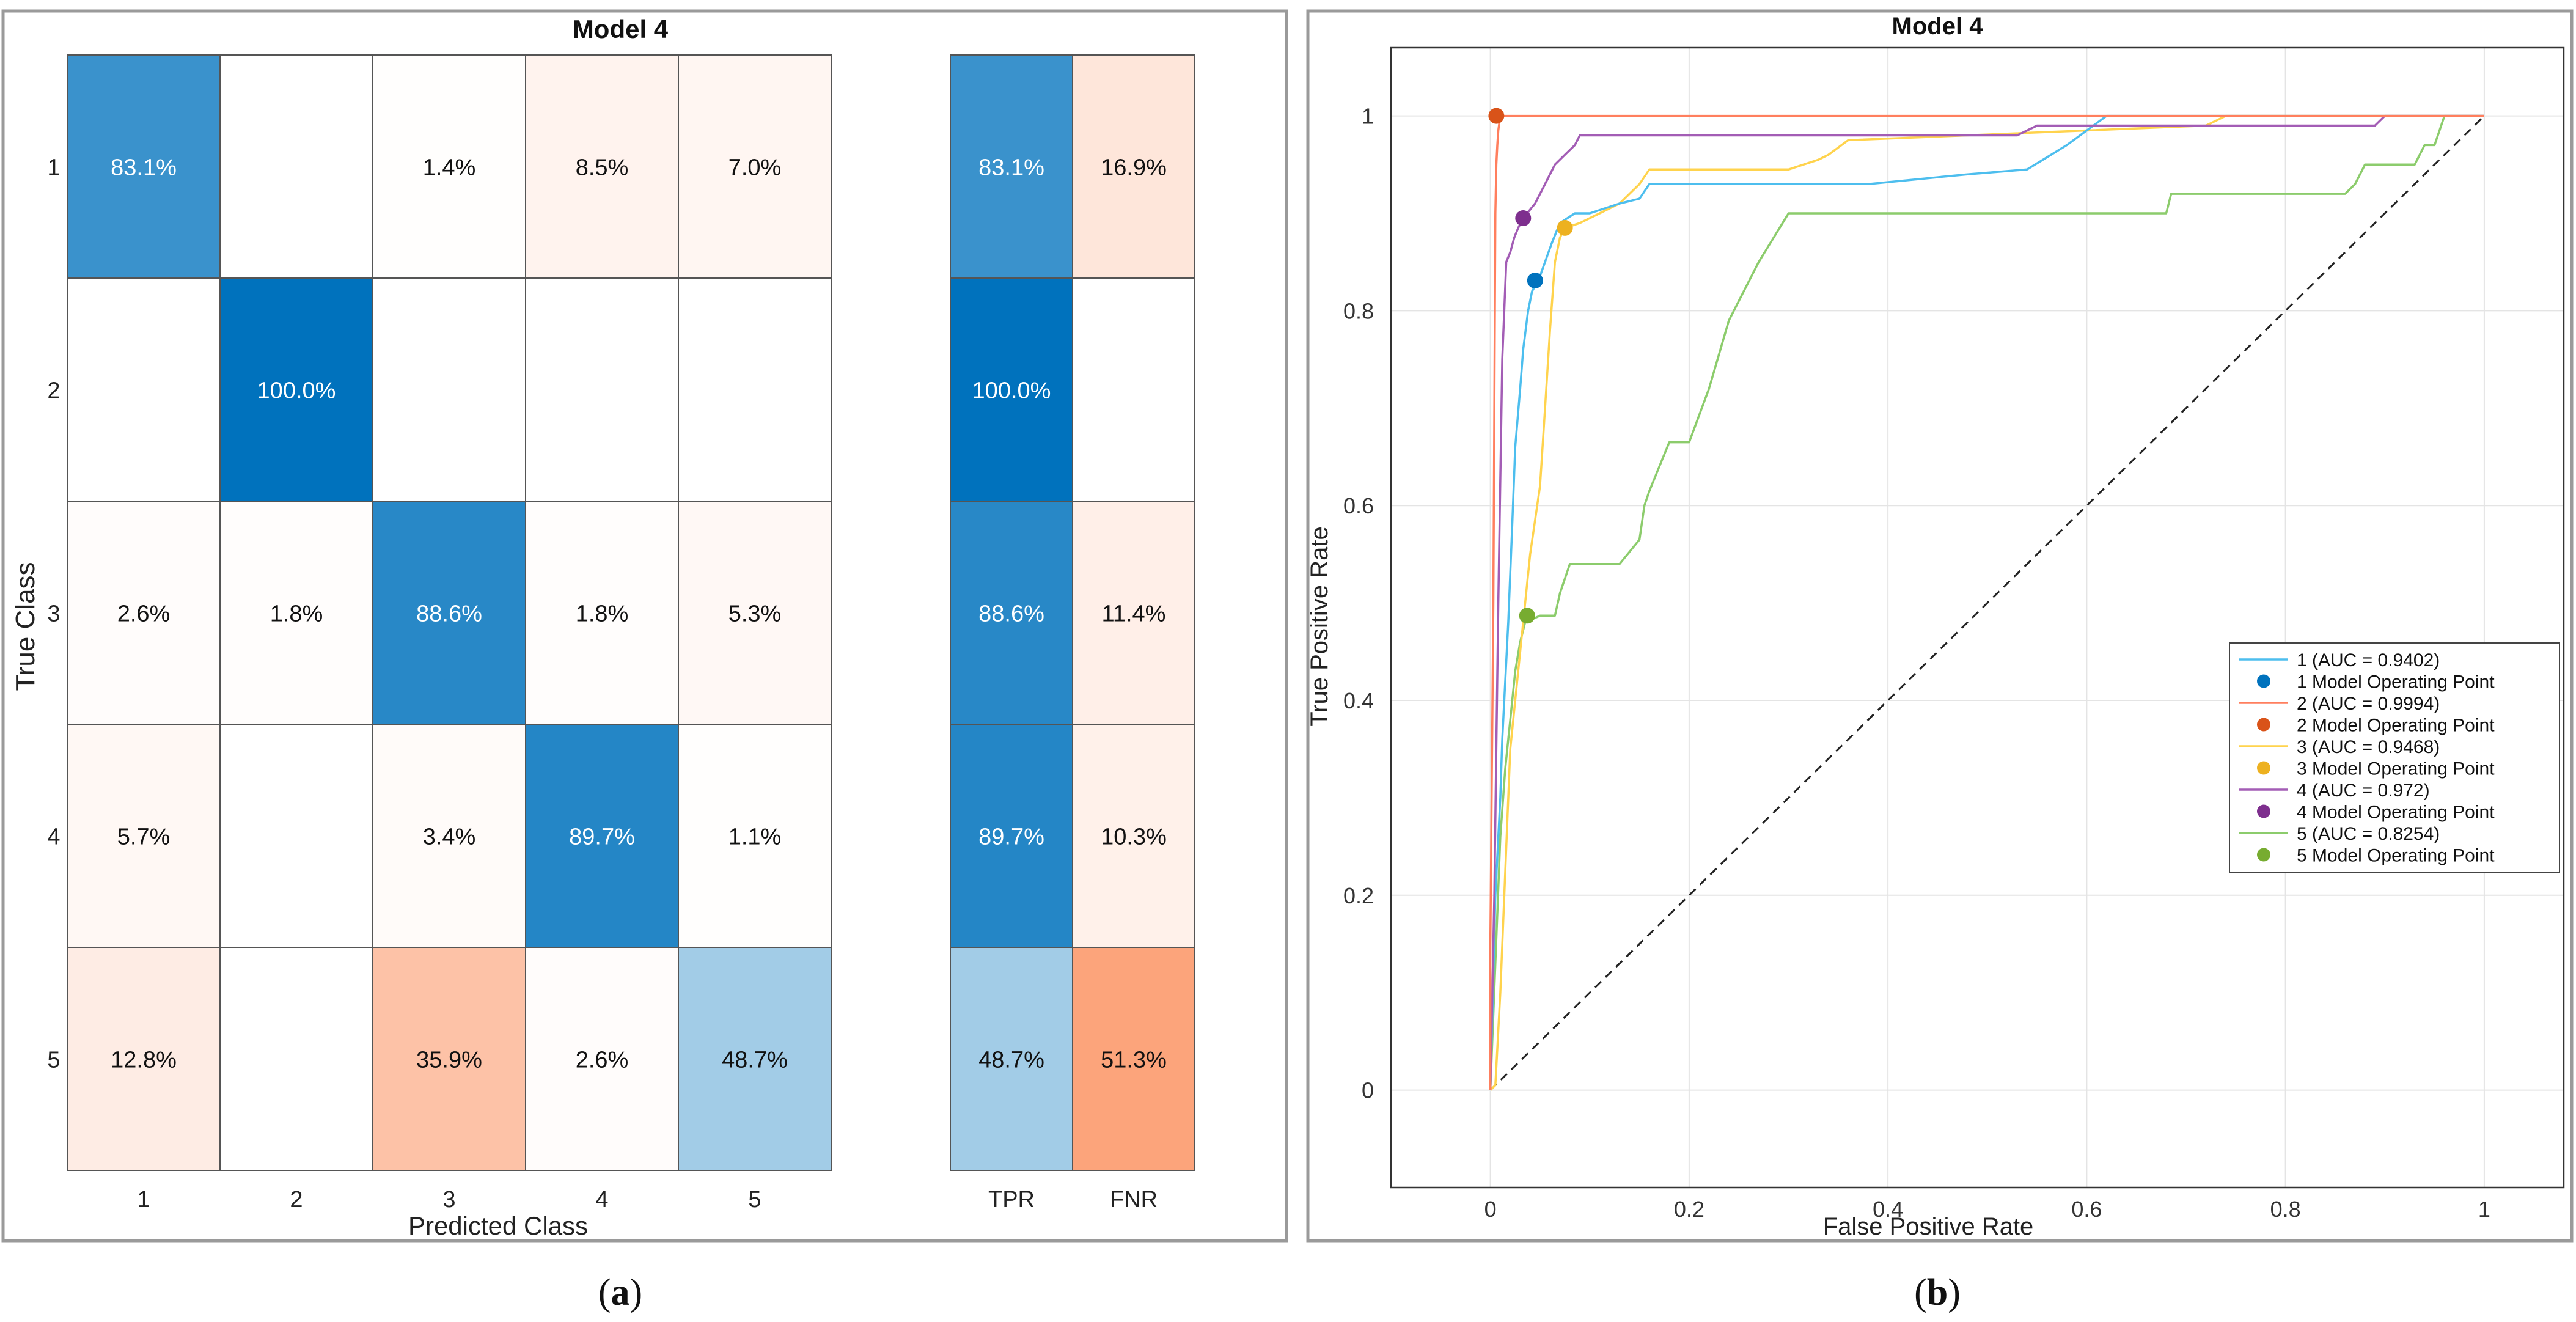 The image size is (2576, 1322). Describe the element at coordinates (53, 1060) in the screenshot. I see `true-class-tick: 5` at that location.